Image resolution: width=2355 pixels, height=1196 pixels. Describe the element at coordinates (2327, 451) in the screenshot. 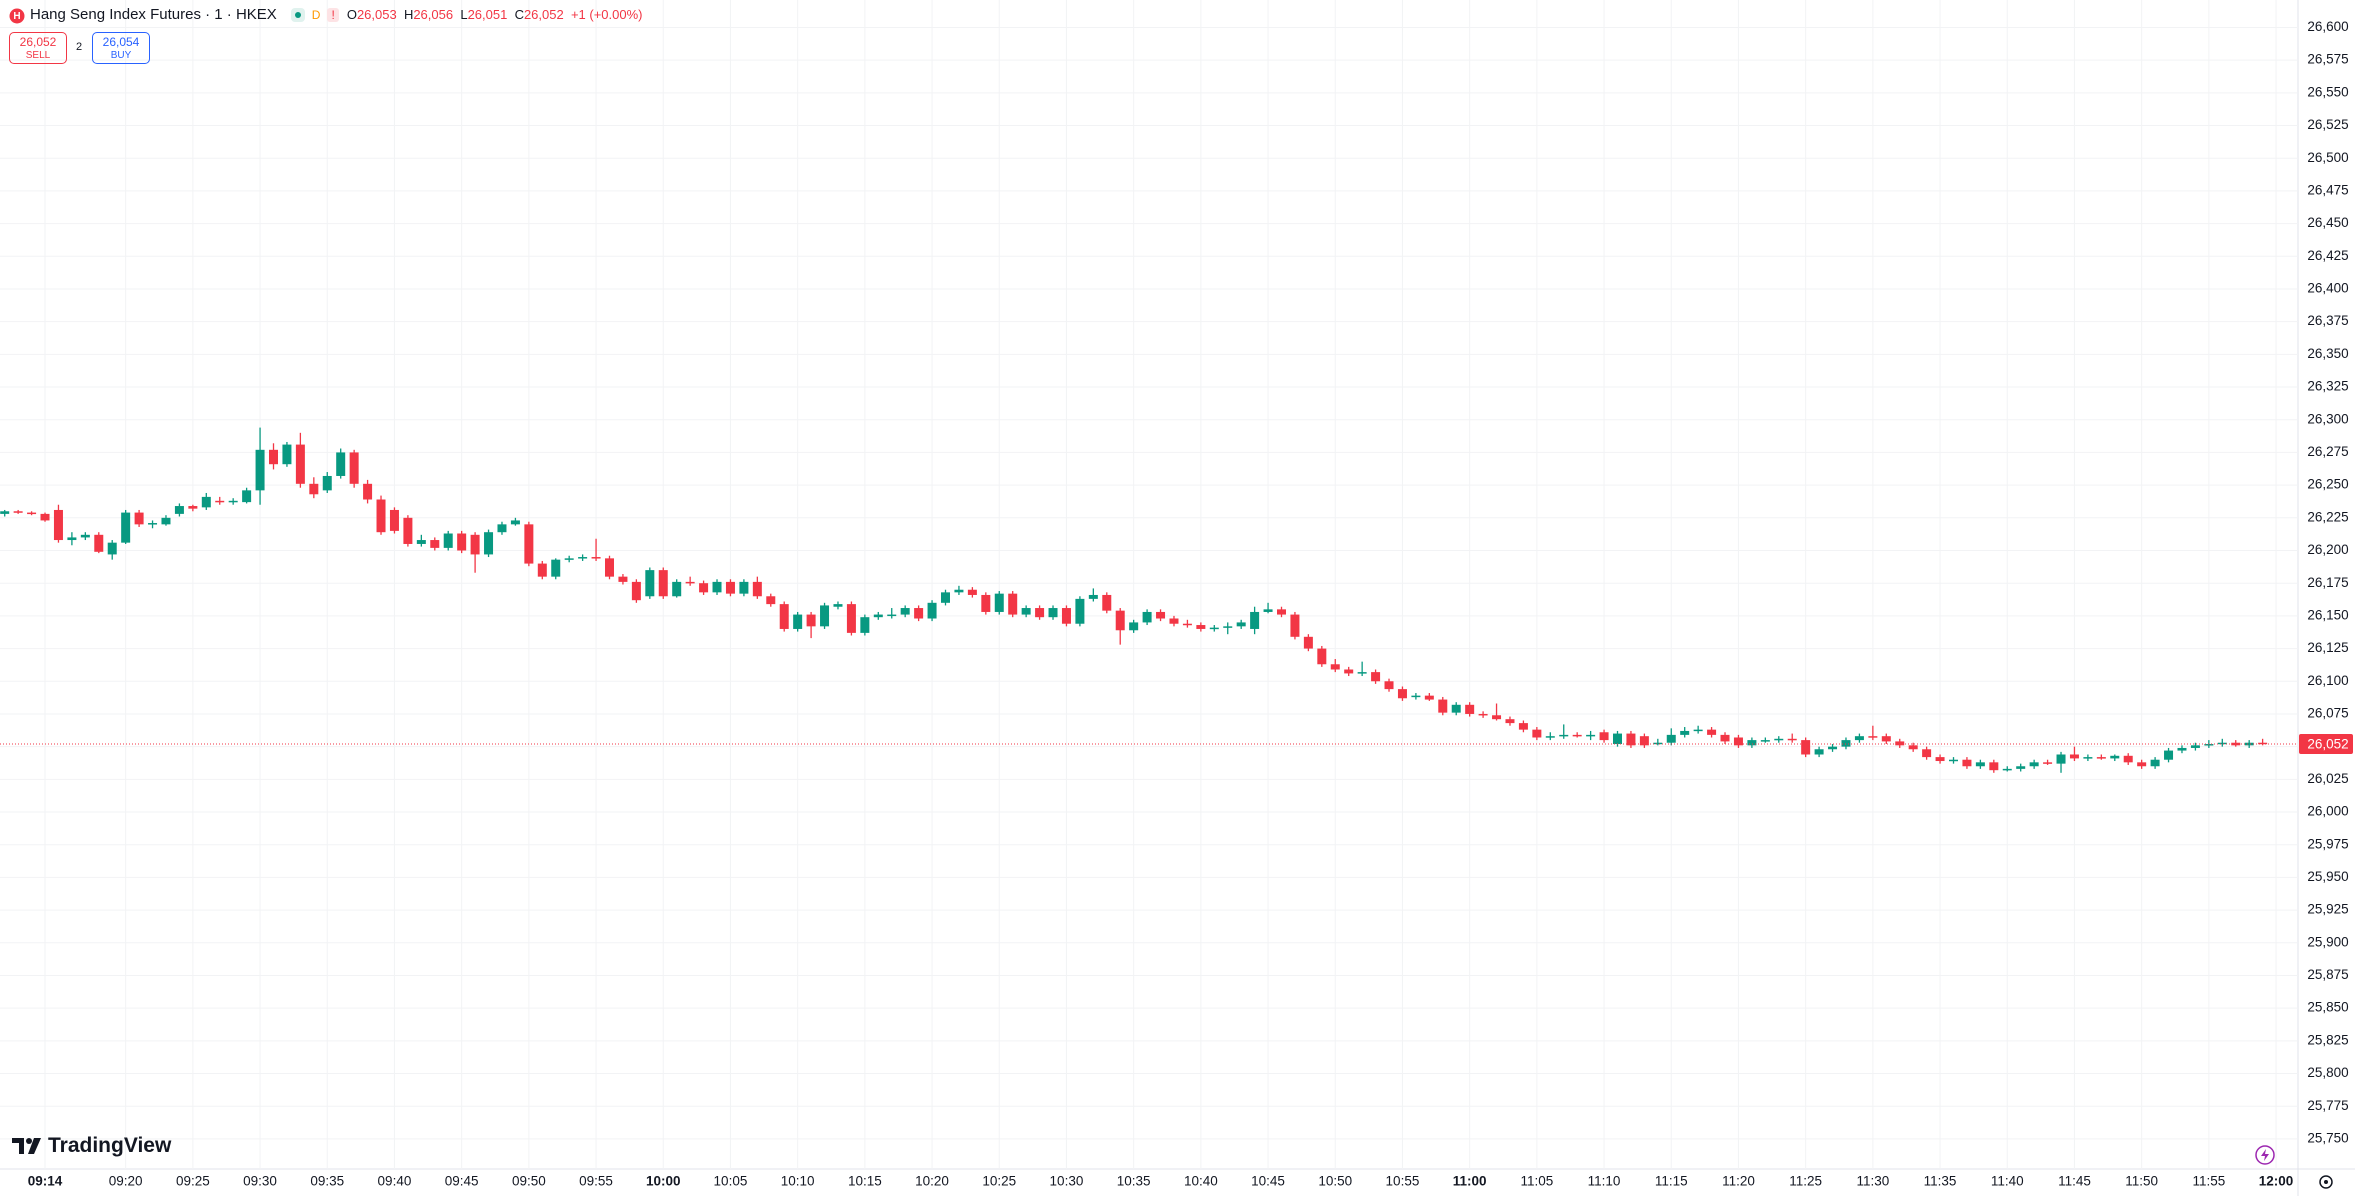

I see `y-tick-label: 26,275` at that location.